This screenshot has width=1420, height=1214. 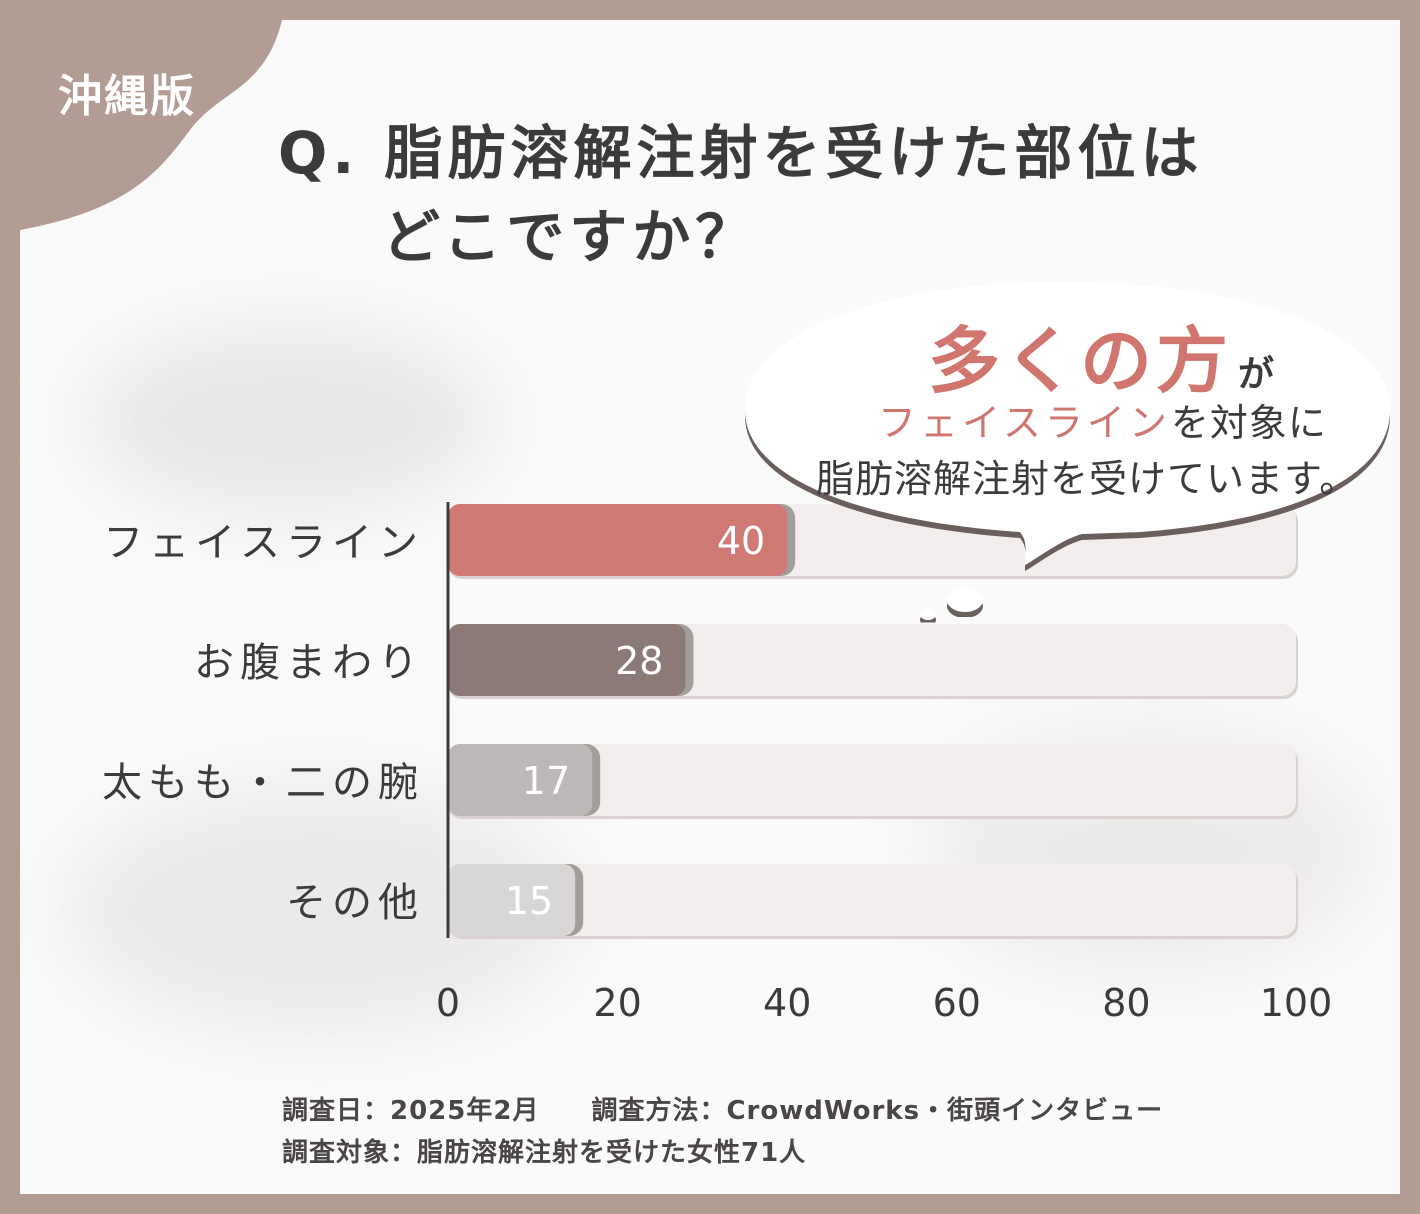 I want to click on category-label: お腹まわり, so click(x=309, y=663).